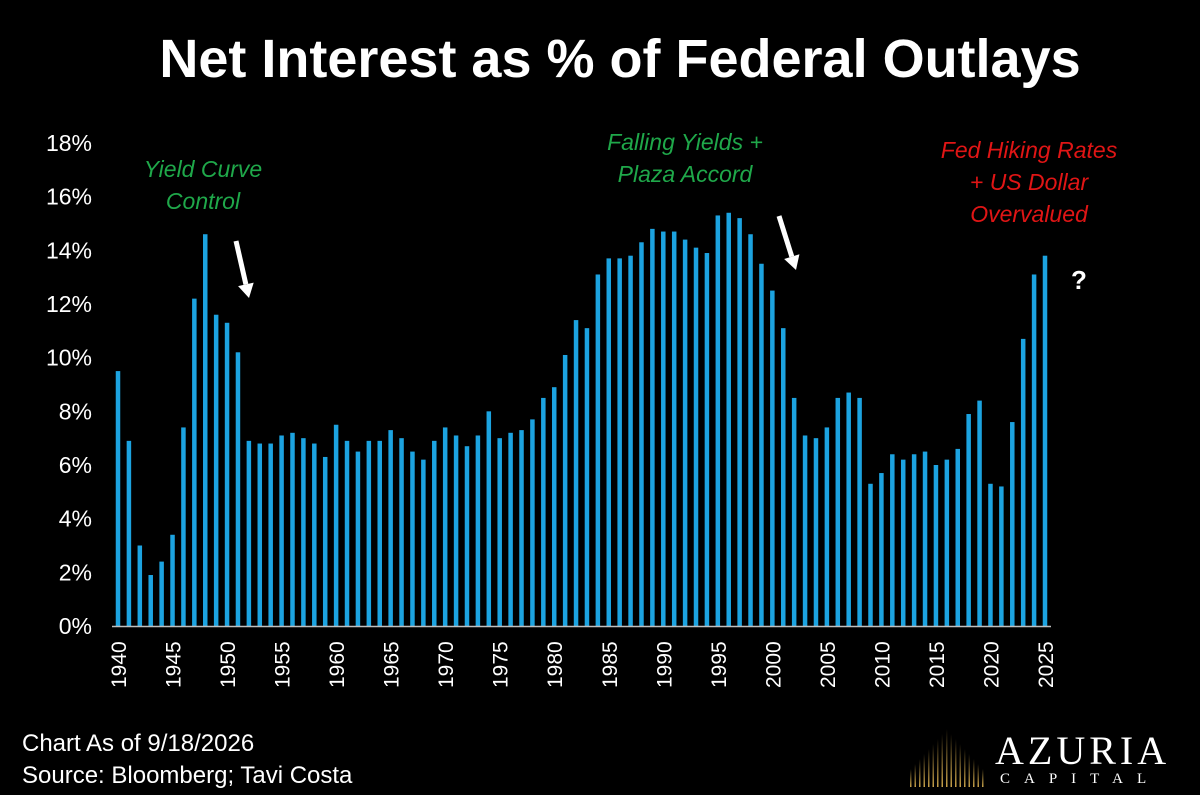 This screenshot has height=795, width=1200. What do you see at coordinates (543, 511) in the screenshot?
I see `bar-1979` at bounding box center [543, 511].